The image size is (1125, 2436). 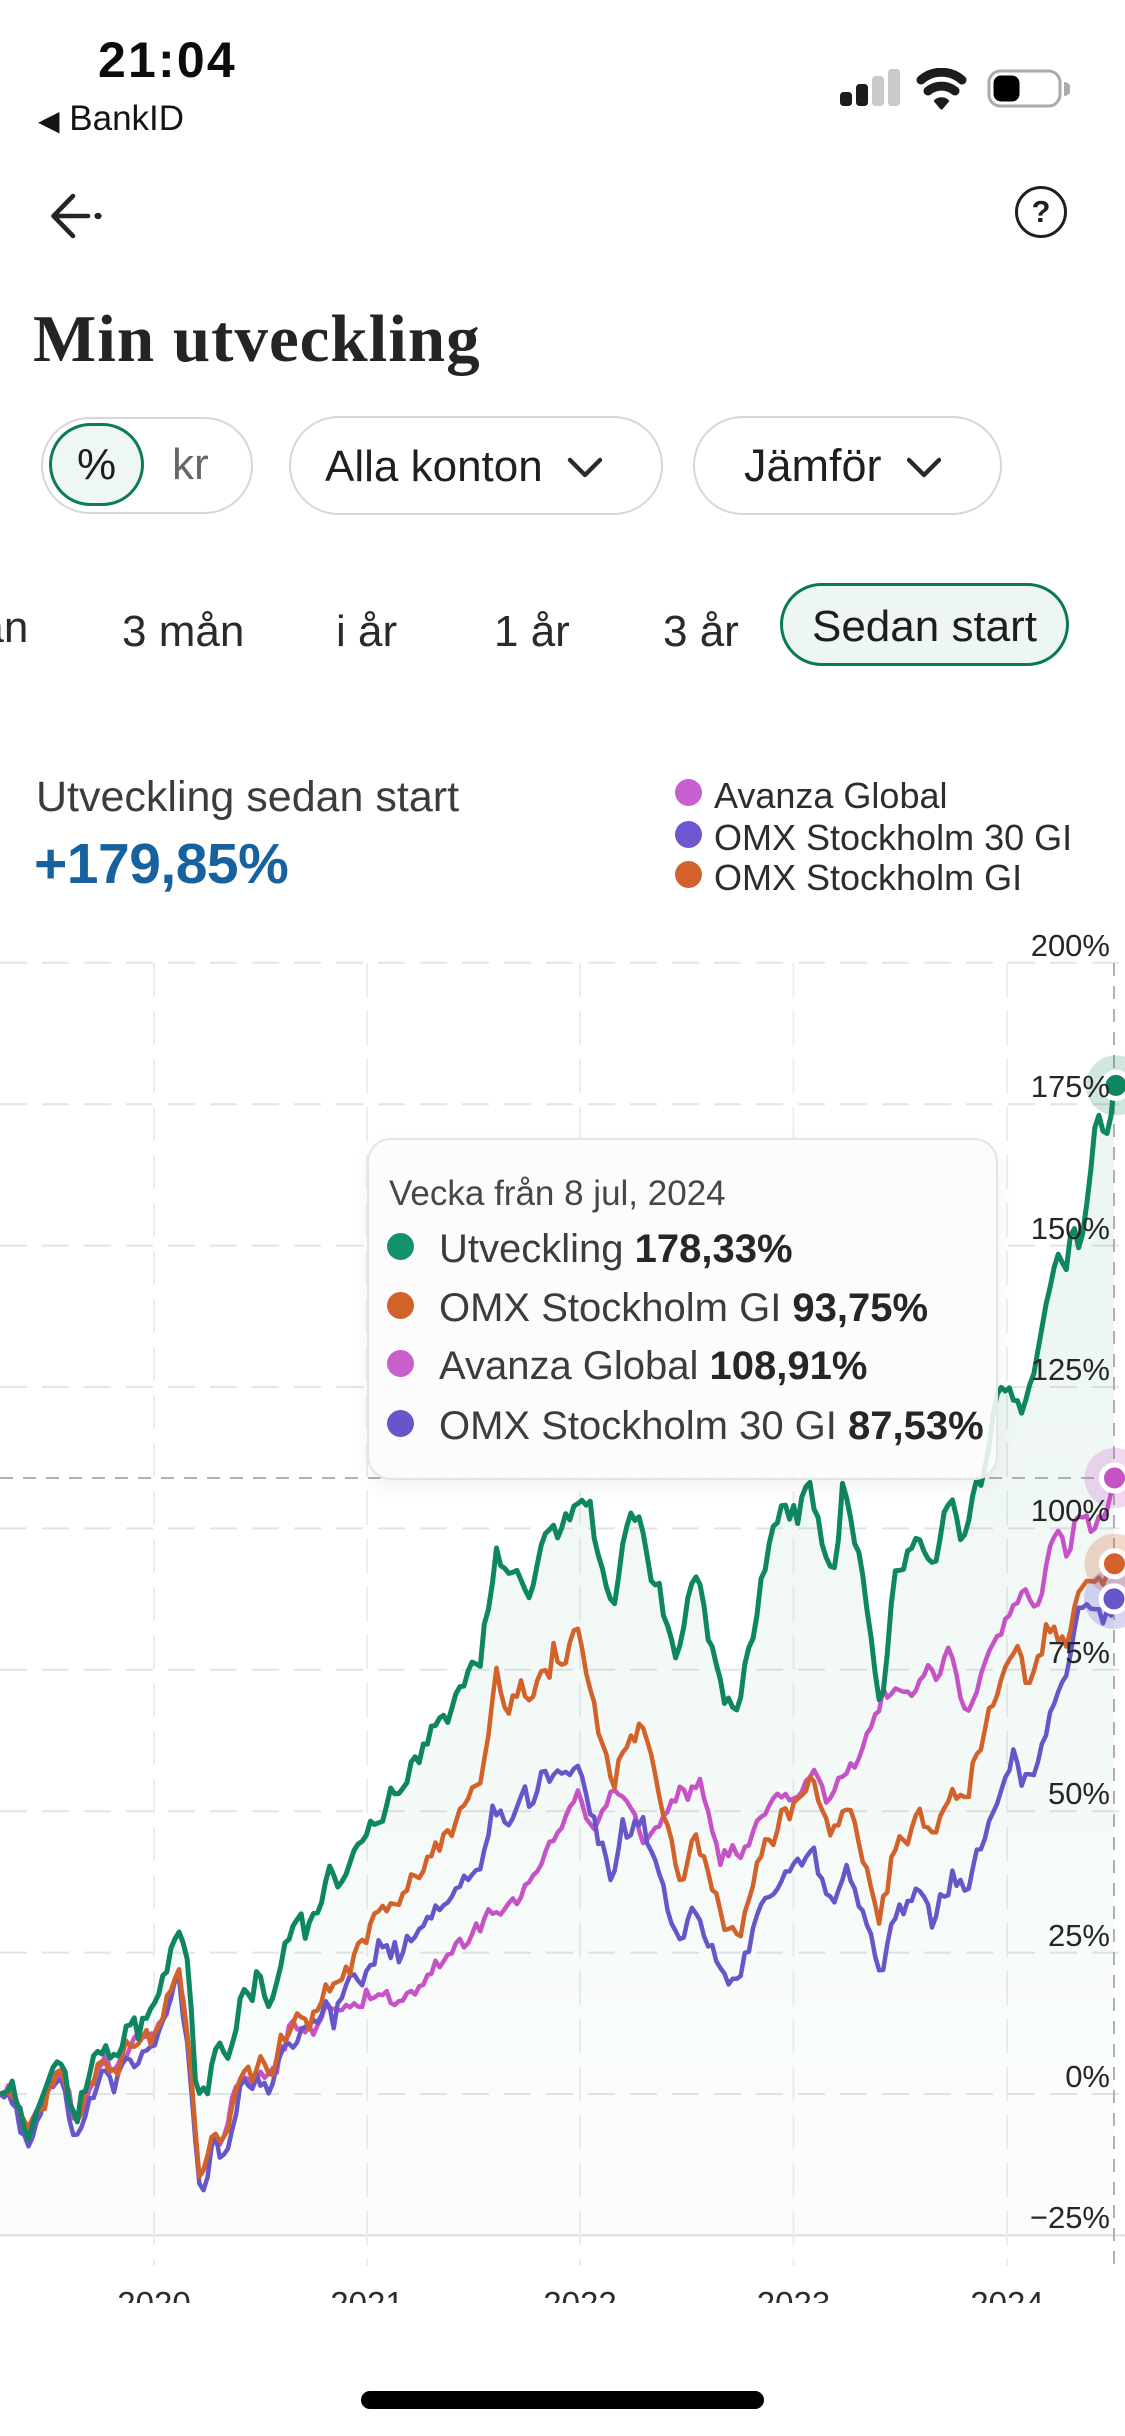 I want to click on svg-text: 0%, so click(x=1087, y=2076).